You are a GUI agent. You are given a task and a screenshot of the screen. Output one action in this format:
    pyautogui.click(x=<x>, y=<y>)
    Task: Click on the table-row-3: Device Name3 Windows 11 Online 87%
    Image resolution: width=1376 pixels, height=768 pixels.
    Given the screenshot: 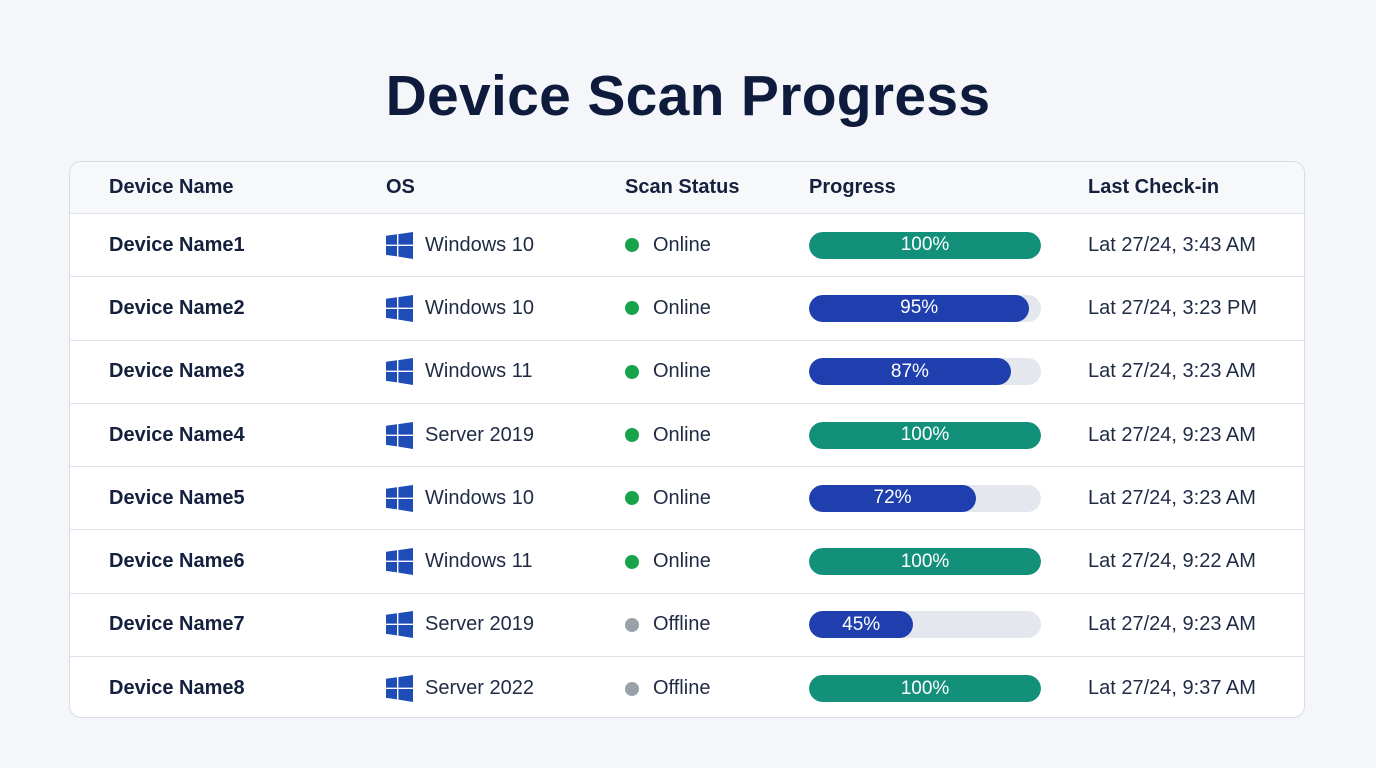 What is the action you would take?
    pyautogui.click(x=687, y=372)
    